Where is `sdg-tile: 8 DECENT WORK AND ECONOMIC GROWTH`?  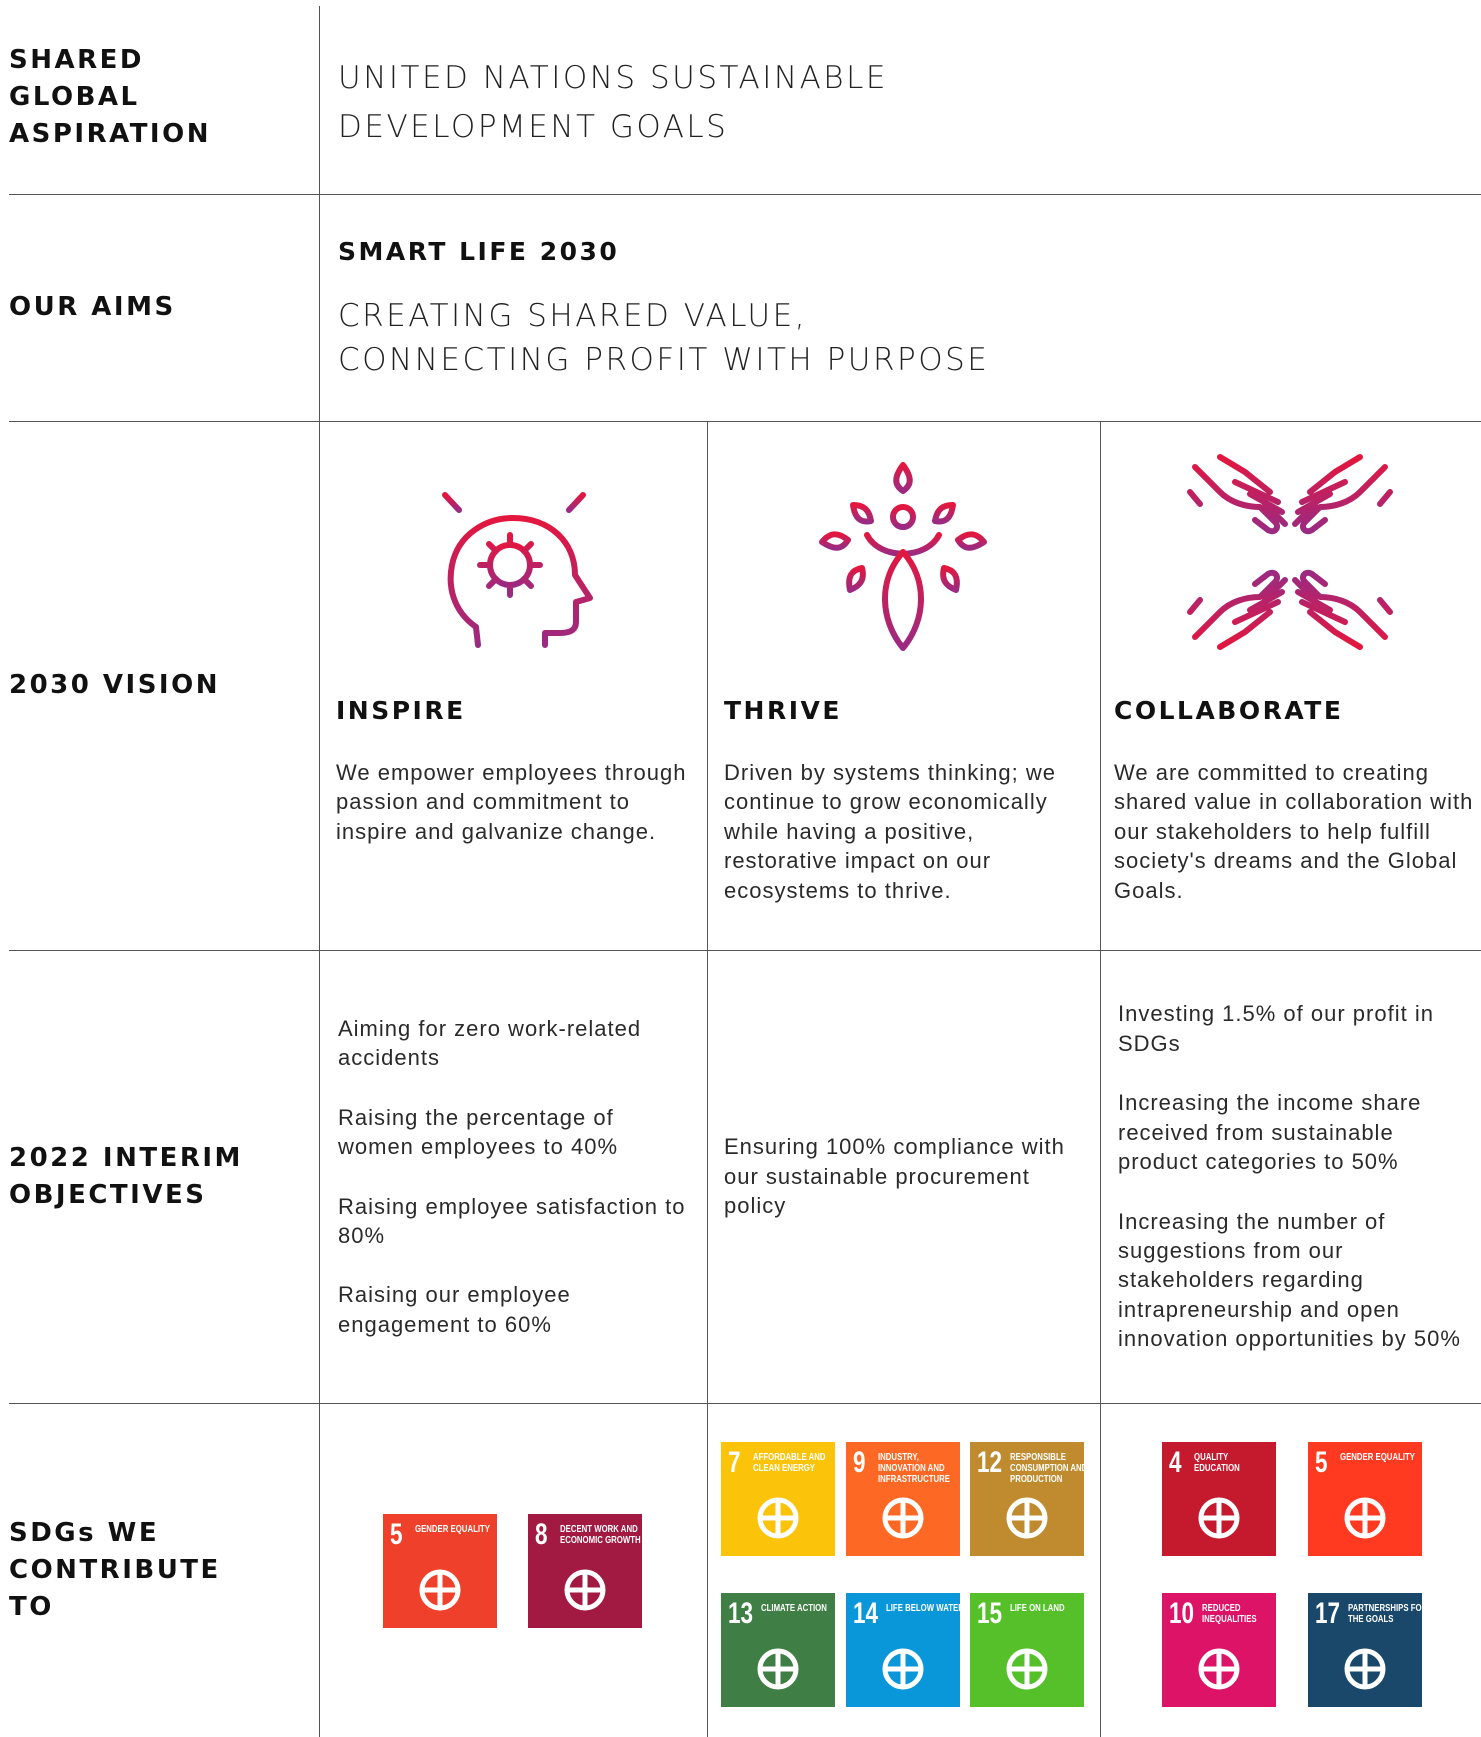
sdg-tile: 8 DECENT WORK AND ECONOMIC GROWTH is located at coordinates (585, 1571).